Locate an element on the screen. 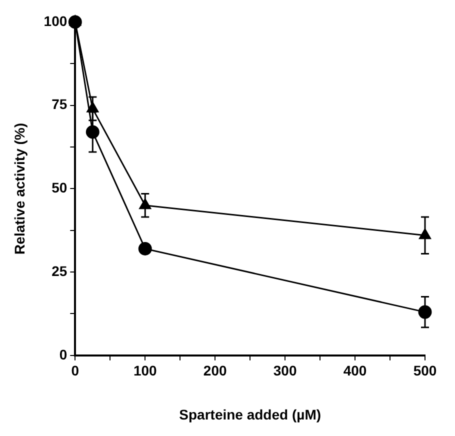  x-tick-label: 500 is located at coordinates (425, 370).